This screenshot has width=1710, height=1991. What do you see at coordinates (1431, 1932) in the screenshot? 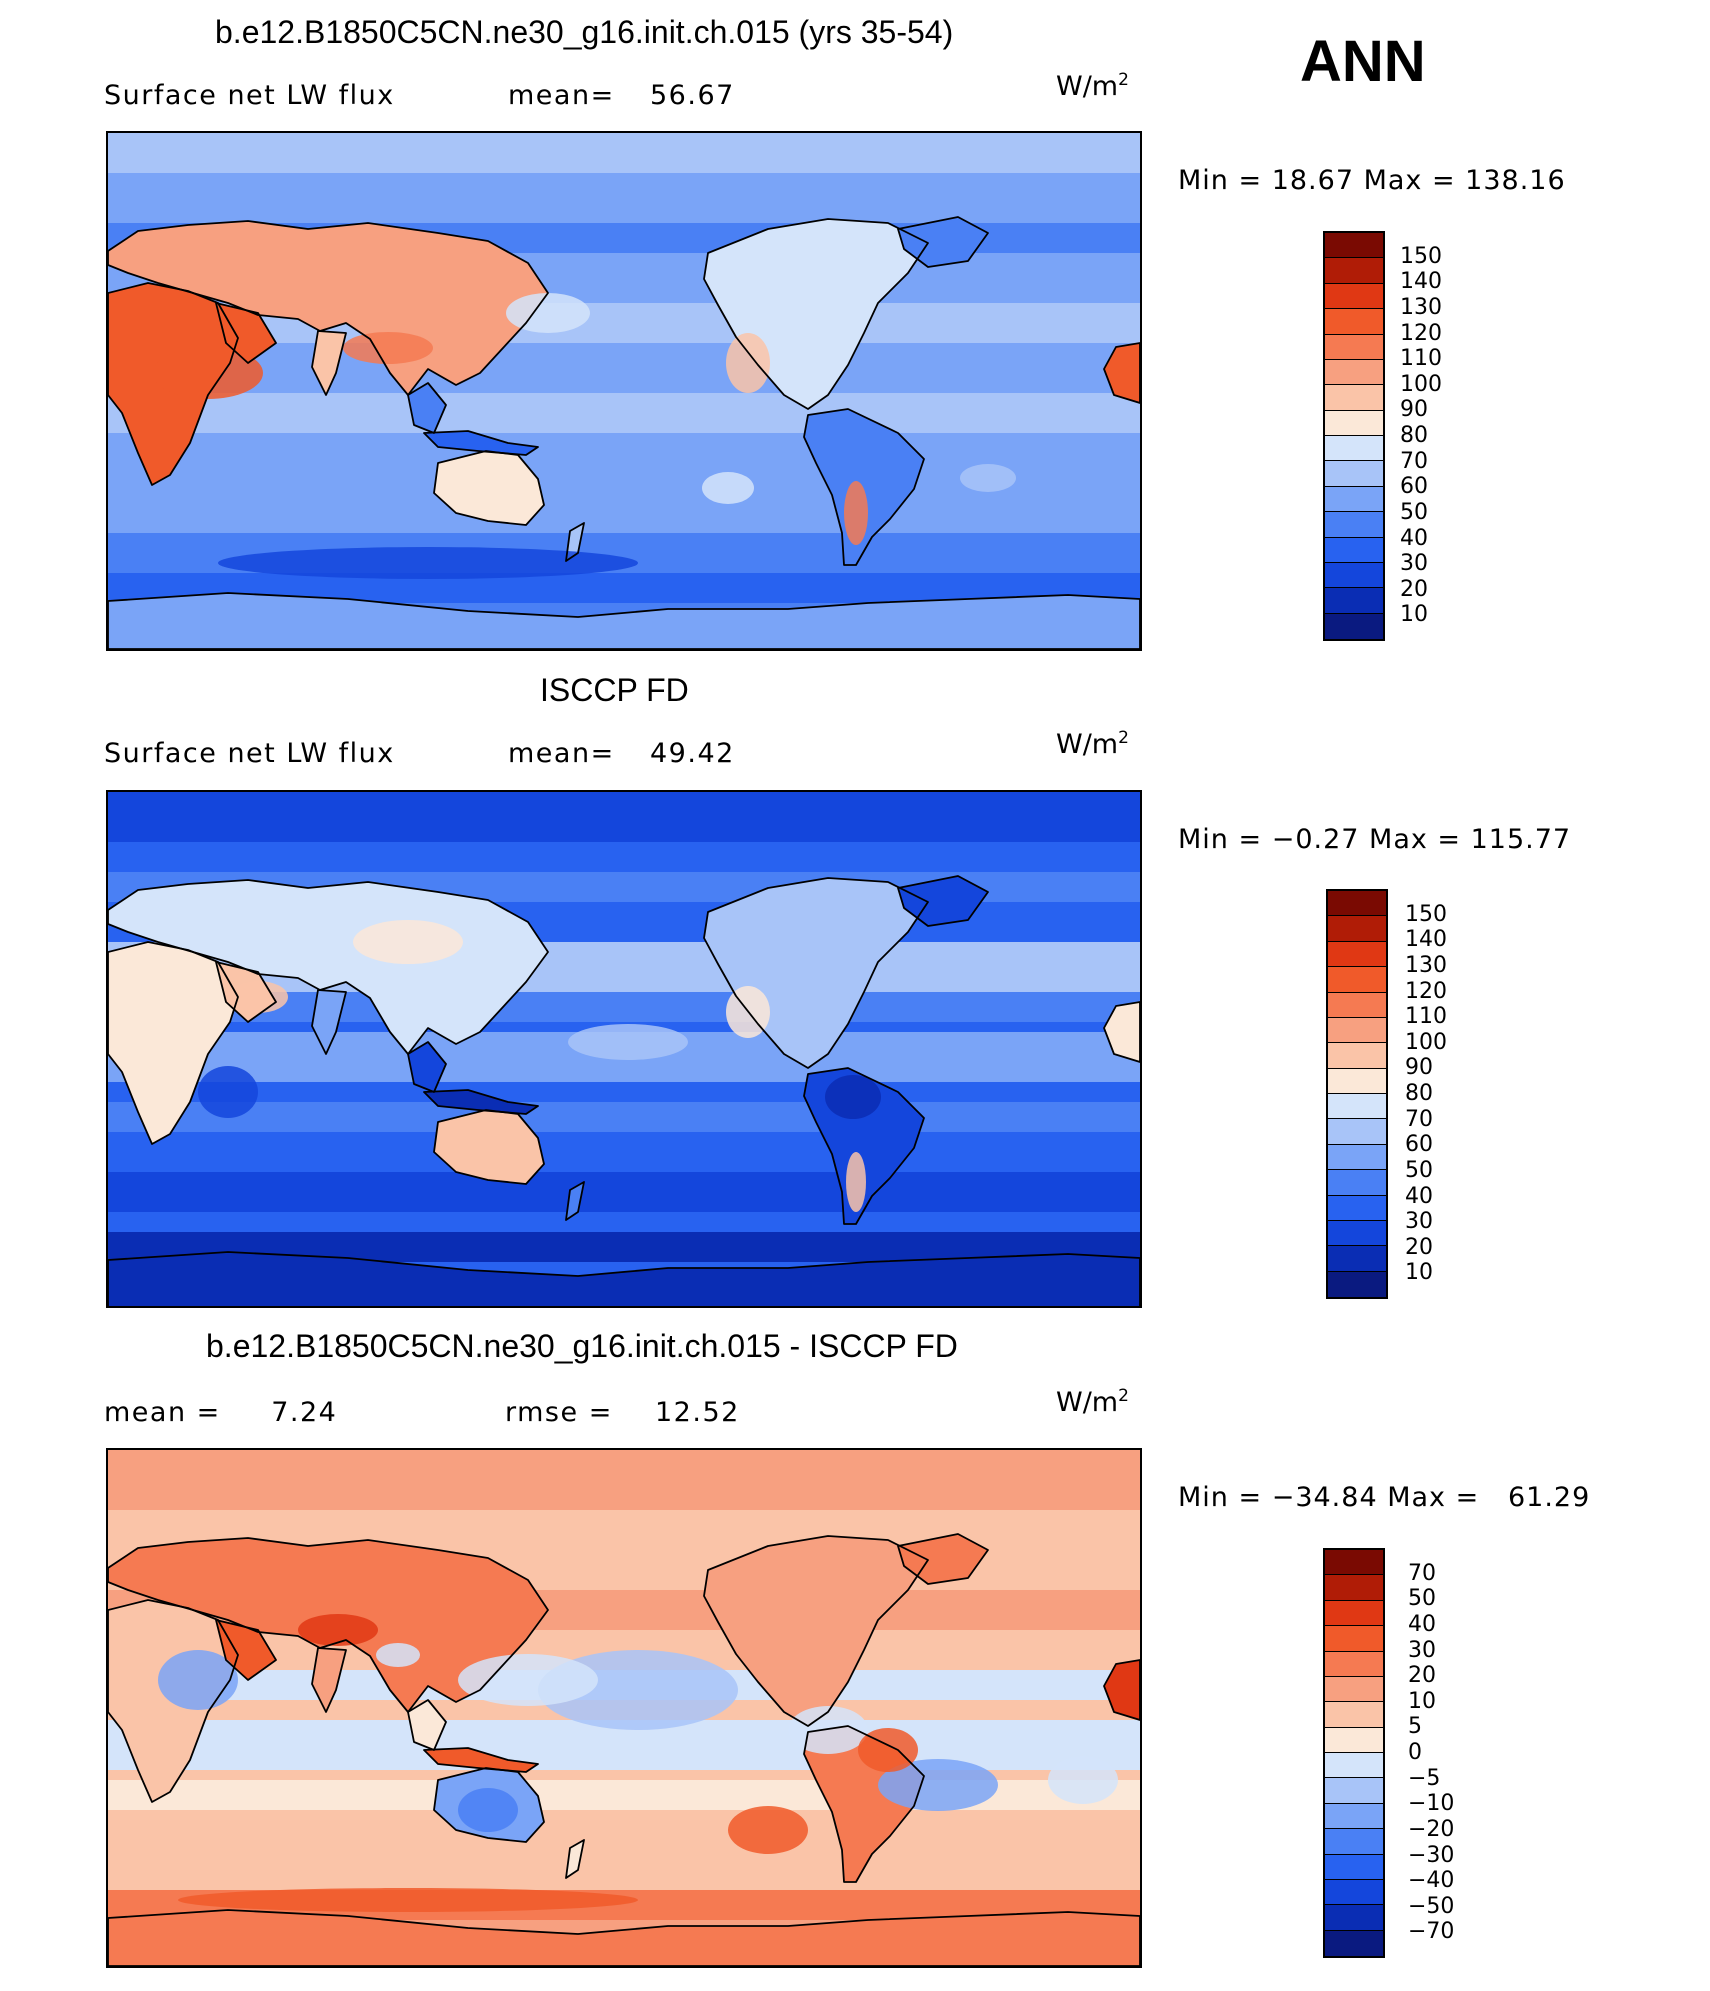
I see `colorbar-label: −70` at bounding box center [1431, 1932].